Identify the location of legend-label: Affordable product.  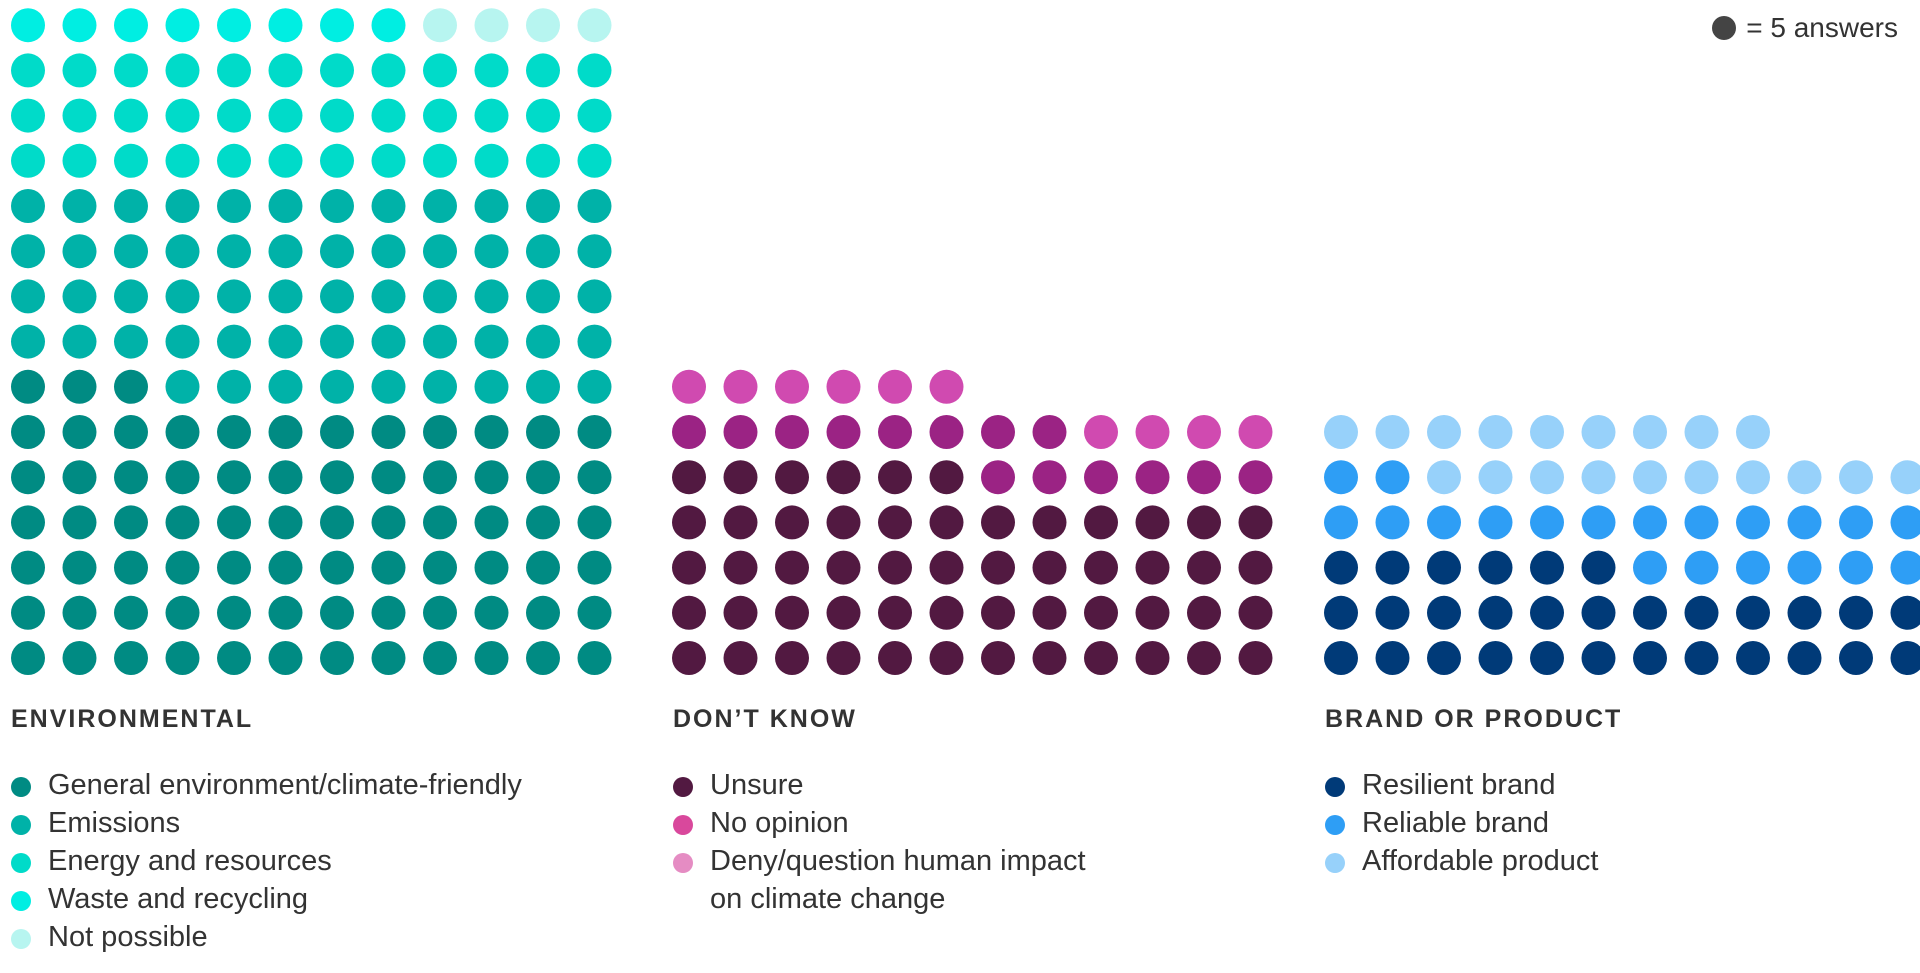
(1480, 861).